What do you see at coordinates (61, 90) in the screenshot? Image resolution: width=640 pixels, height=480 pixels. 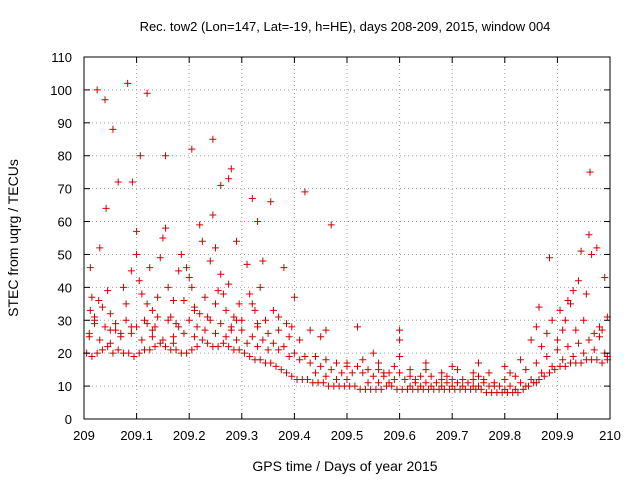 I see `y-tick-label: 100` at bounding box center [61, 90].